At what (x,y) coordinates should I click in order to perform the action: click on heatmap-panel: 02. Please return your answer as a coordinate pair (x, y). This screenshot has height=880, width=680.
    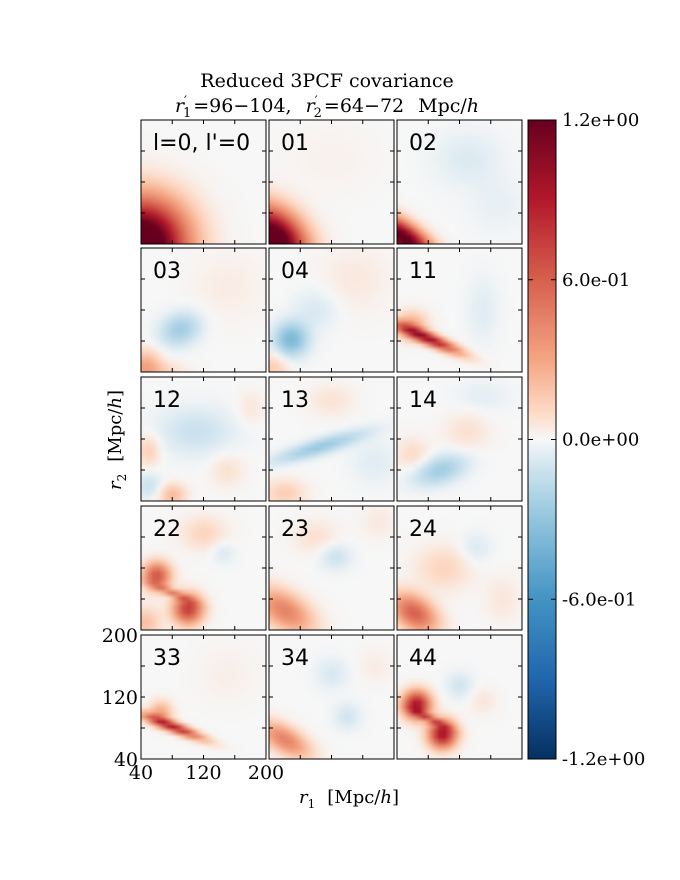
    Looking at the image, I should click on (459, 182).